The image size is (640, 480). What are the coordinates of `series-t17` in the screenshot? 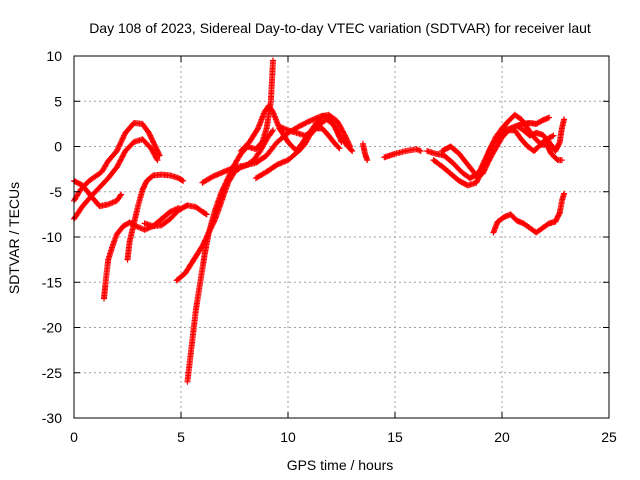 It's located at (502, 153).